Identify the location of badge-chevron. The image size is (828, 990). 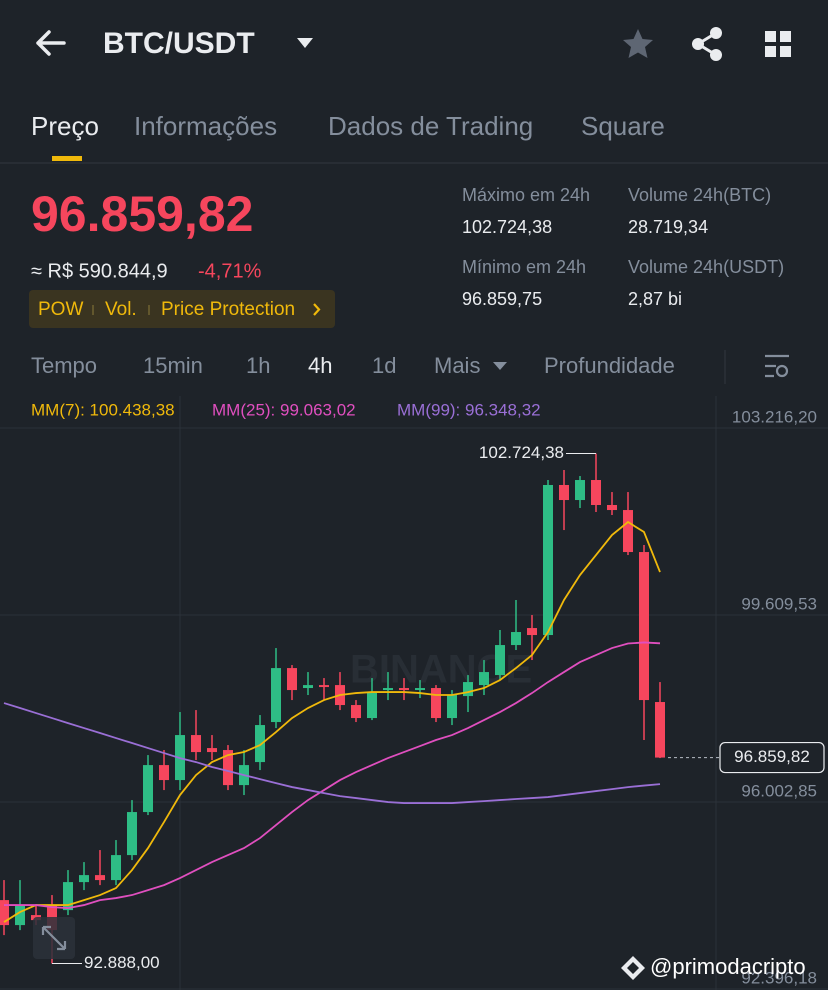
(317, 309).